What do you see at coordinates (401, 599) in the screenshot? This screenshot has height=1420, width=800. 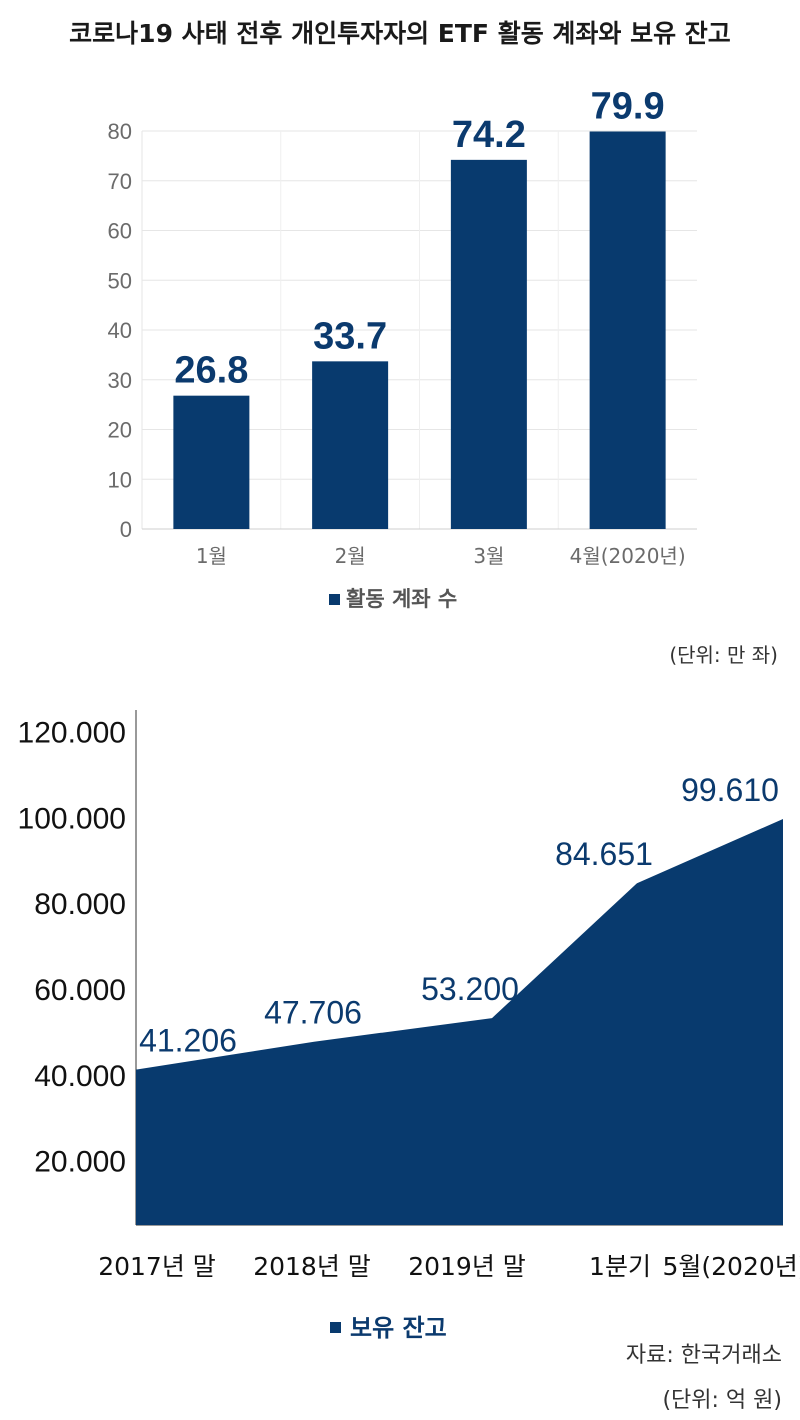 I see `legend-label: 활동 계좌 수` at bounding box center [401, 599].